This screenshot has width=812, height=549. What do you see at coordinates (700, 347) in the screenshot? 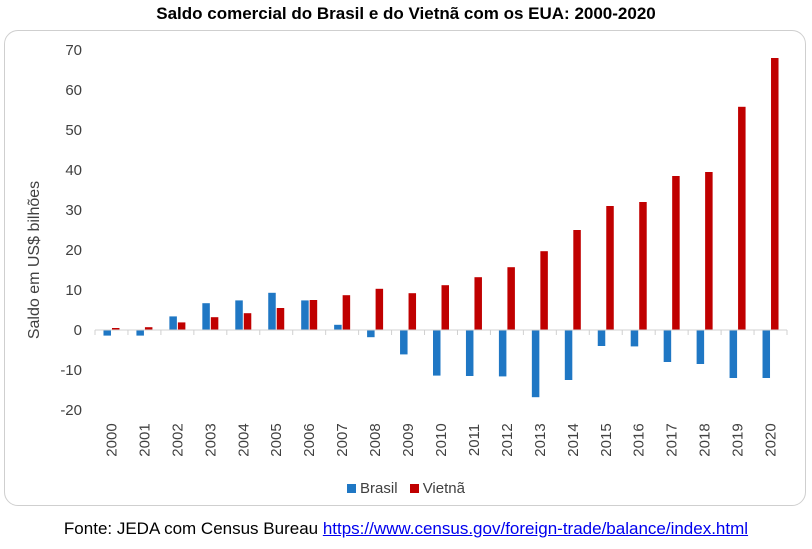
I see `bar-brasil-2018` at bounding box center [700, 347].